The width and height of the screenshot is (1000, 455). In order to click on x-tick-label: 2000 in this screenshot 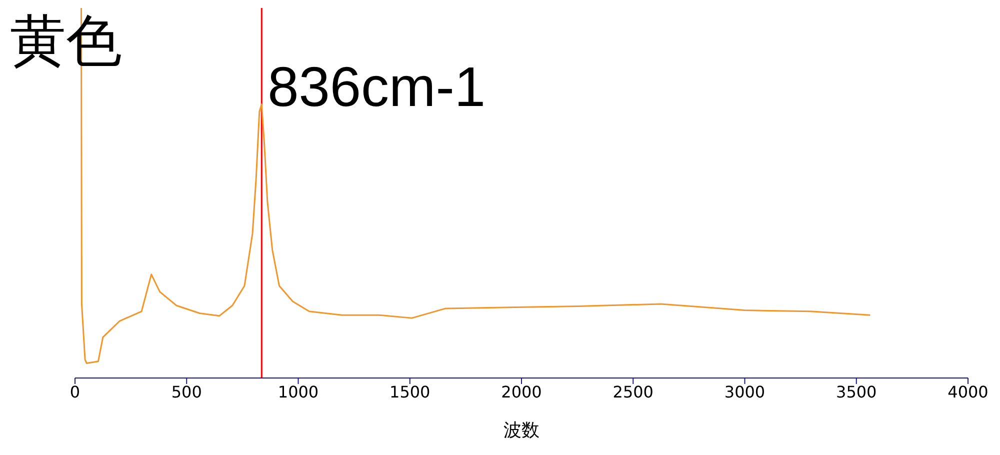, I will do `click(521, 392)`.